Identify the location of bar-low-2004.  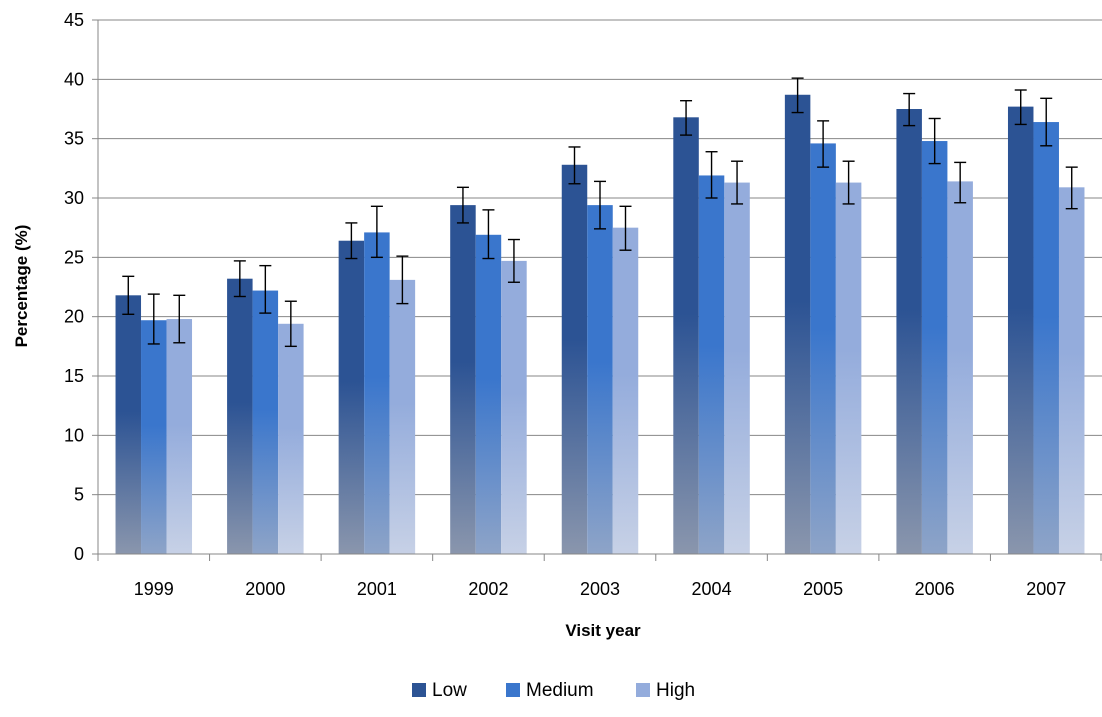
(686, 335).